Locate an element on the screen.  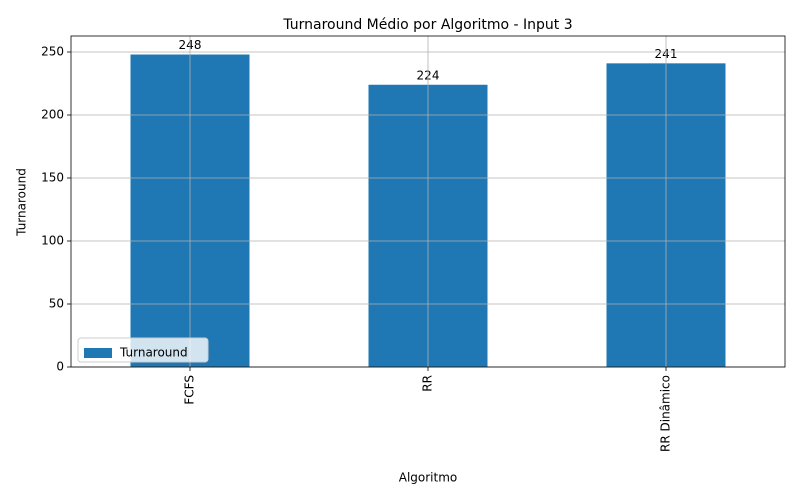
chart-title: Turnaround Médio por Algoritmo - Input 3 is located at coordinates (427, 25).